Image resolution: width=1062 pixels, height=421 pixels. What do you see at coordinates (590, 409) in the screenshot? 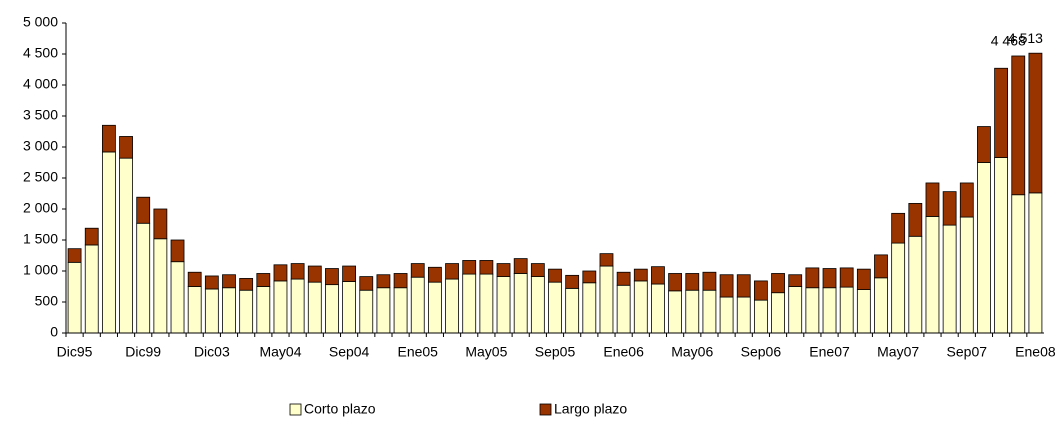
I see `legend-label: Largo plazo` at bounding box center [590, 409].